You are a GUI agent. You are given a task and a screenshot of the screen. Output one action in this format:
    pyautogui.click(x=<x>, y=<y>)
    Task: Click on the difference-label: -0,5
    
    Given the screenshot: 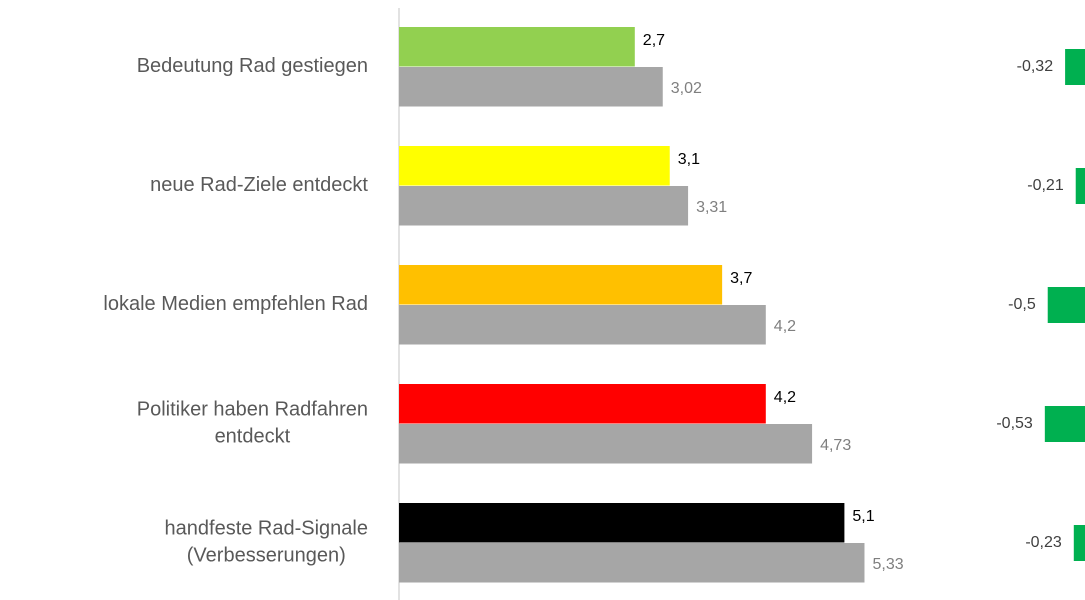 What is the action you would take?
    pyautogui.click(x=1022, y=304)
    